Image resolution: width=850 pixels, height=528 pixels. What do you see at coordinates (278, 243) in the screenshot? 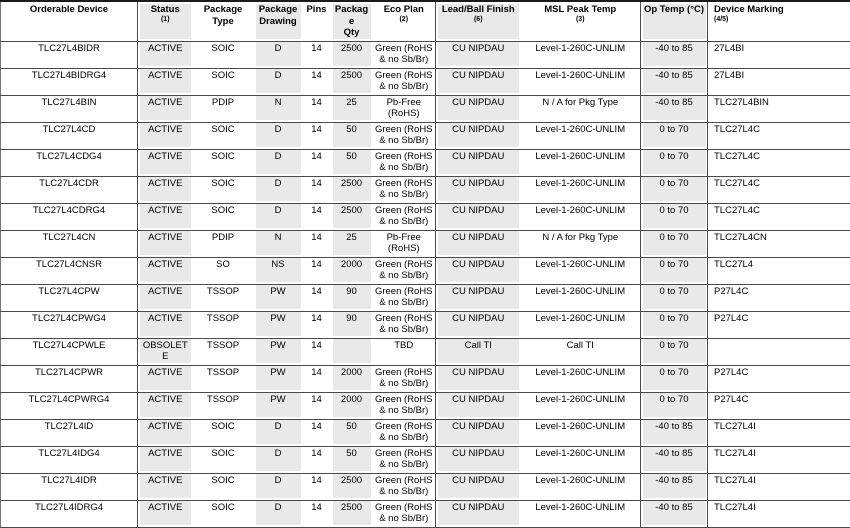
I see `cell-package-drawing: N` at bounding box center [278, 243].